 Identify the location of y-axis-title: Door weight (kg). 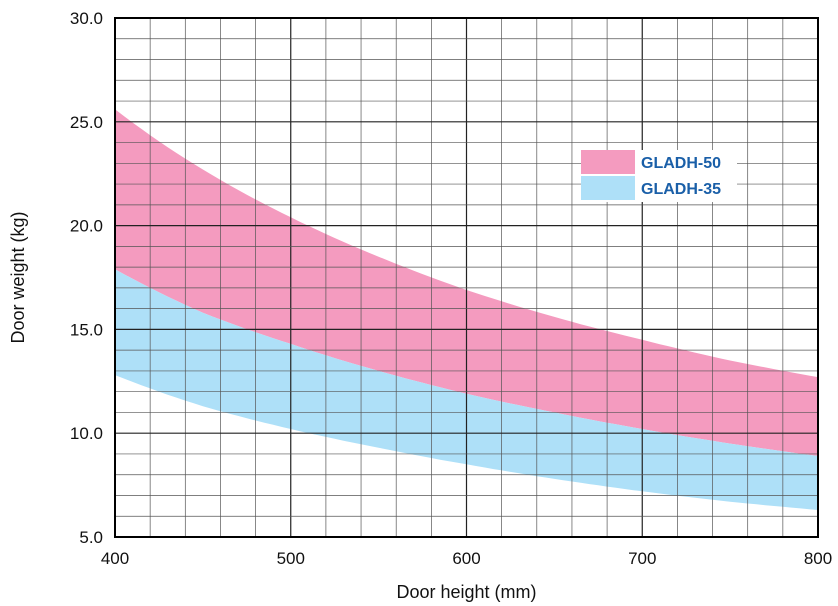
(18, 277).